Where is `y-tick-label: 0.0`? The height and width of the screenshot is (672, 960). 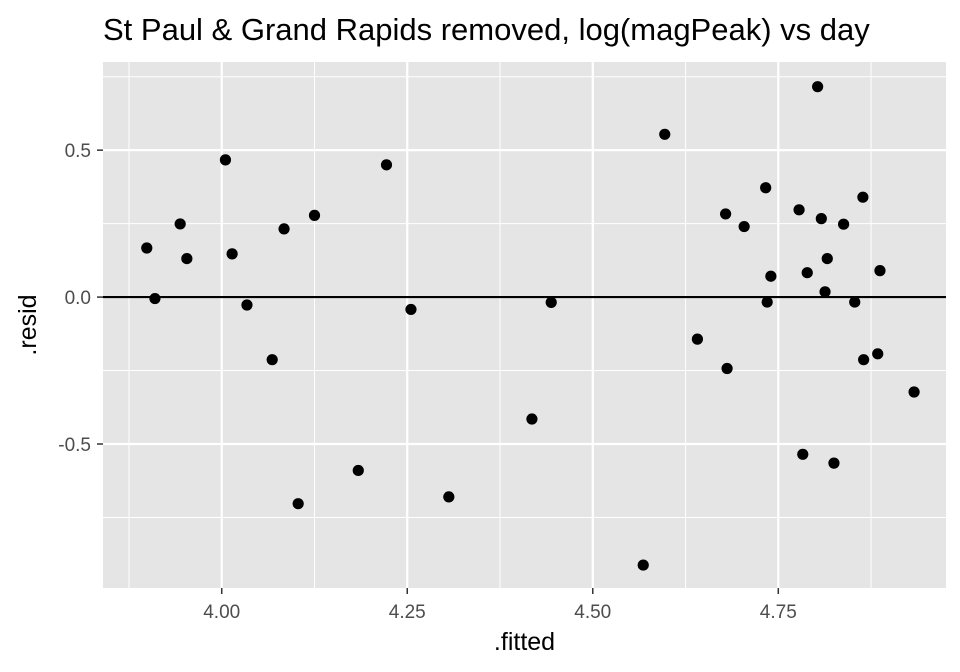
y-tick-label: 0.0 is located at coordinates (78, 298).